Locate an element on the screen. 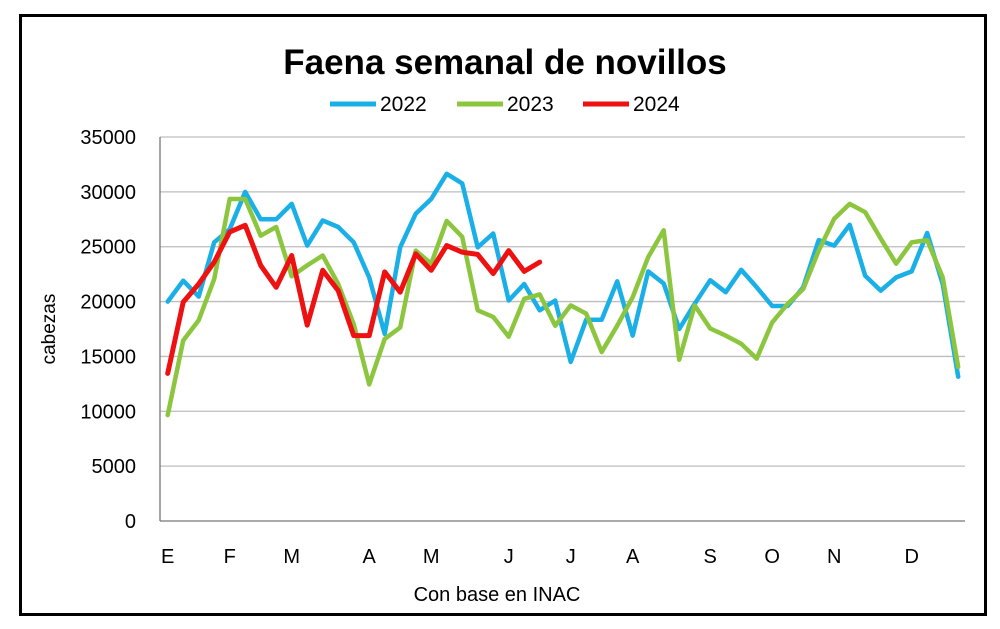 The image size is (1000, 629). x-tick-label: F is located at coordinates (230, 557).